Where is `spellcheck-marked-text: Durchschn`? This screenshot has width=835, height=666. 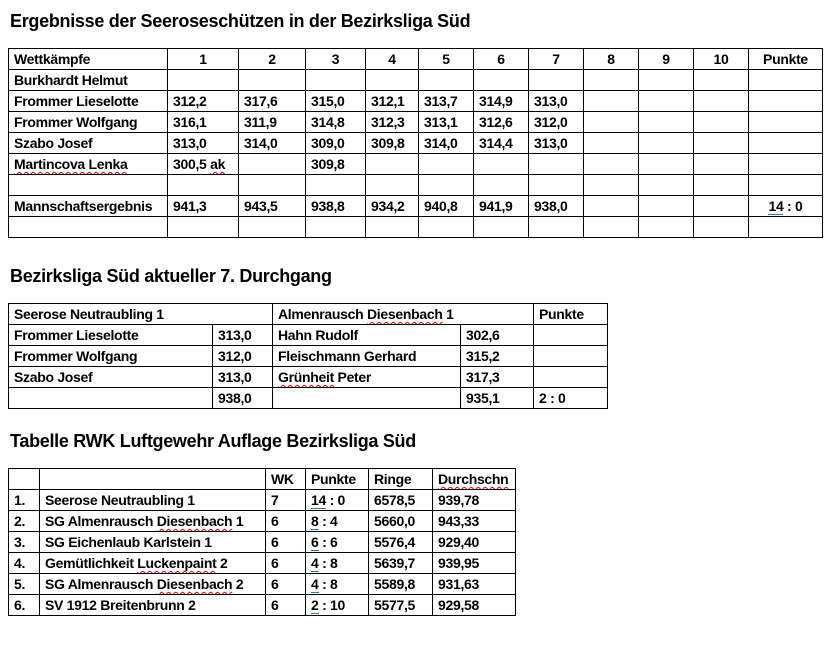 spellcheck-marked-text: Durchschn is located at coordinates (473, 479).